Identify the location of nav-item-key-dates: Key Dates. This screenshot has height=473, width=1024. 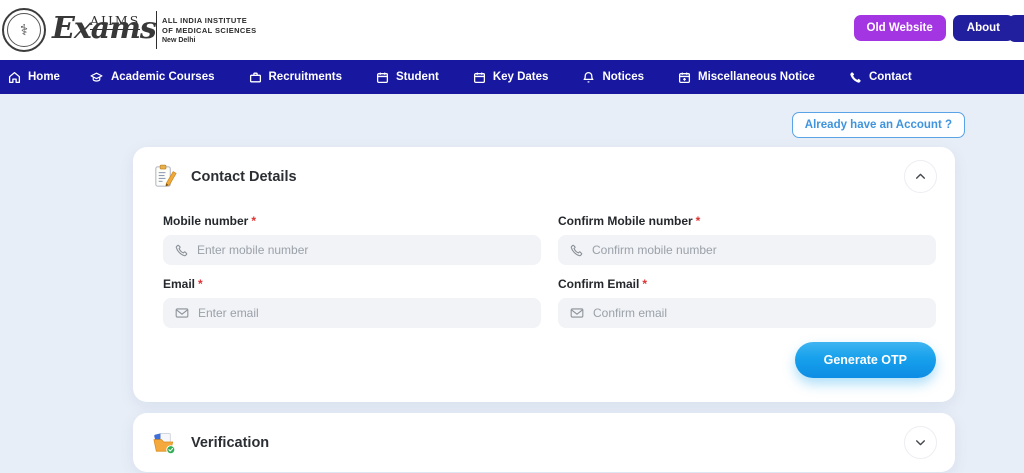
(511, 77).